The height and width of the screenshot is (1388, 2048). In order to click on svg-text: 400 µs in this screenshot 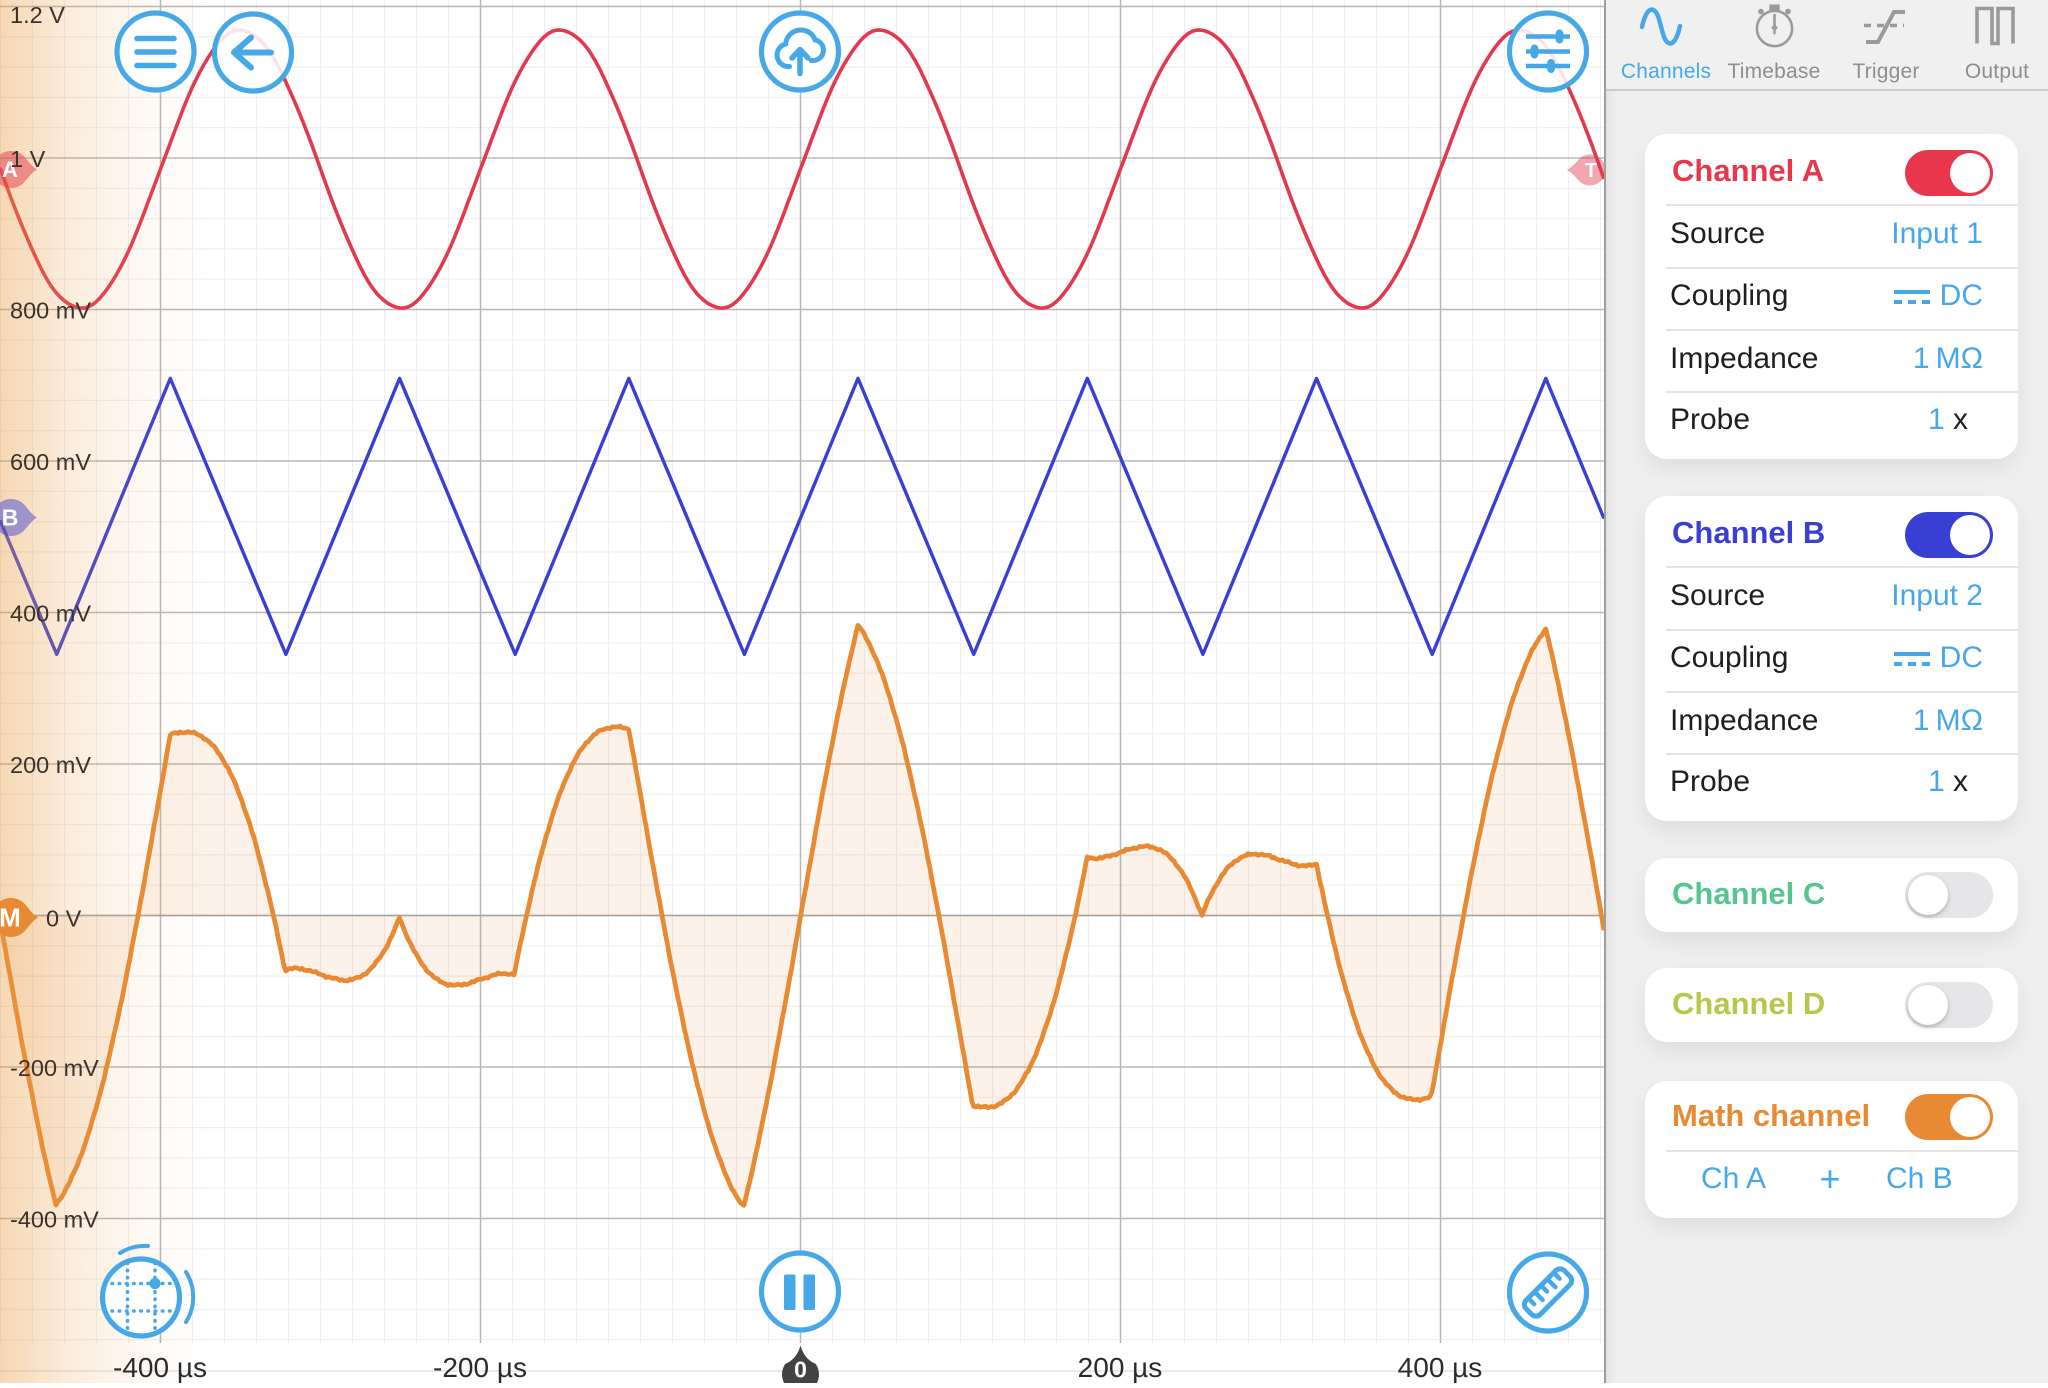, I will do `click(1440, 1367)`.